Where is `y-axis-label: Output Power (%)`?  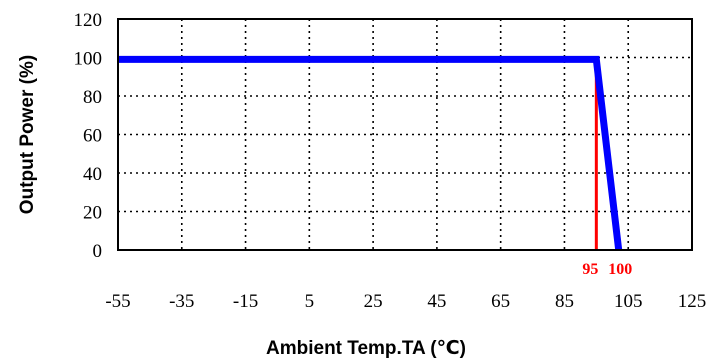 y-axis-label: Output Power (%) is located at coordinates (27, 134).